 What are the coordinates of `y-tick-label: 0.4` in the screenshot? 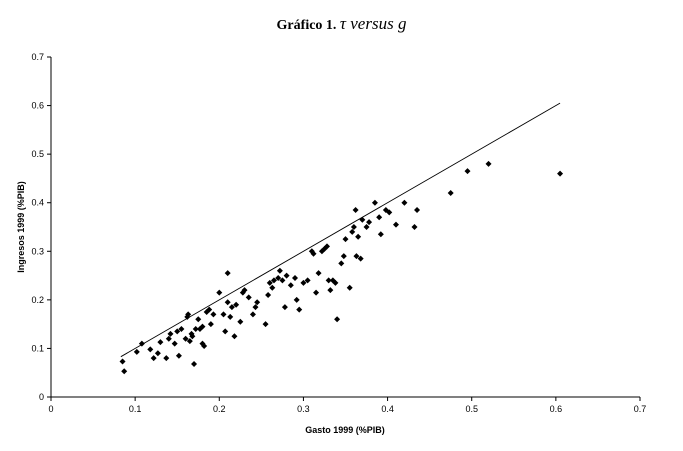 It's located at (37, 203).